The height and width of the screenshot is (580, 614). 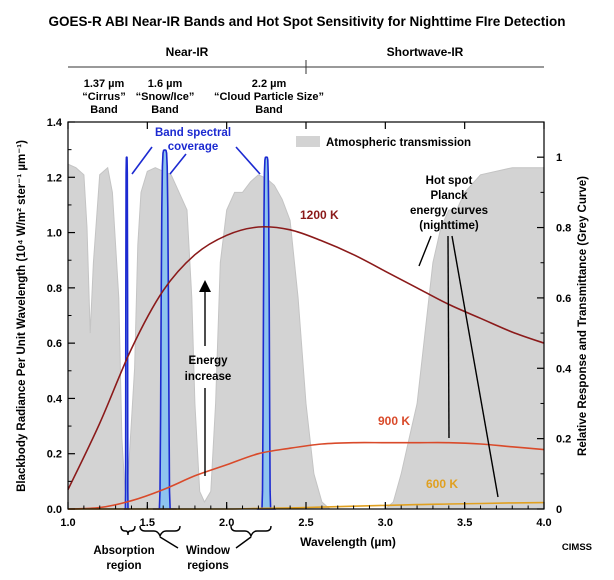 I want to click on series-label-600k: 600 K, so click(x=442, y=484).